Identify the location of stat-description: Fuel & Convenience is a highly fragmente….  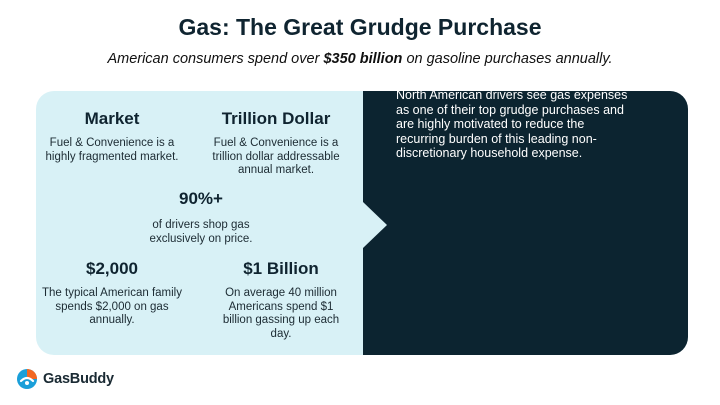
(112, 150).